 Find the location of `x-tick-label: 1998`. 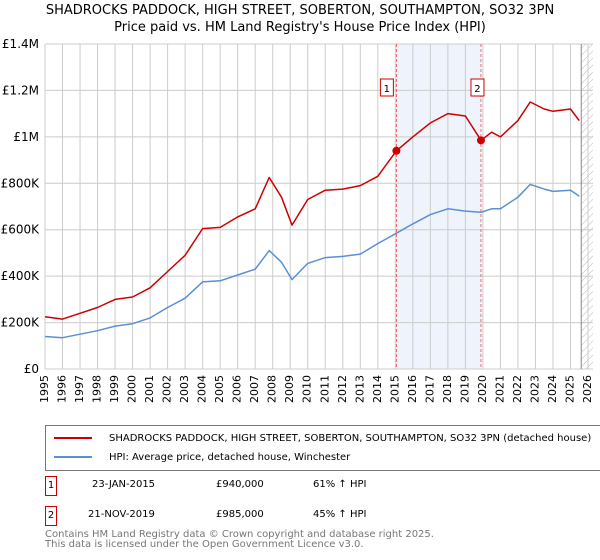

x-tick-label: 1998 is located at coordinates (97, 389).